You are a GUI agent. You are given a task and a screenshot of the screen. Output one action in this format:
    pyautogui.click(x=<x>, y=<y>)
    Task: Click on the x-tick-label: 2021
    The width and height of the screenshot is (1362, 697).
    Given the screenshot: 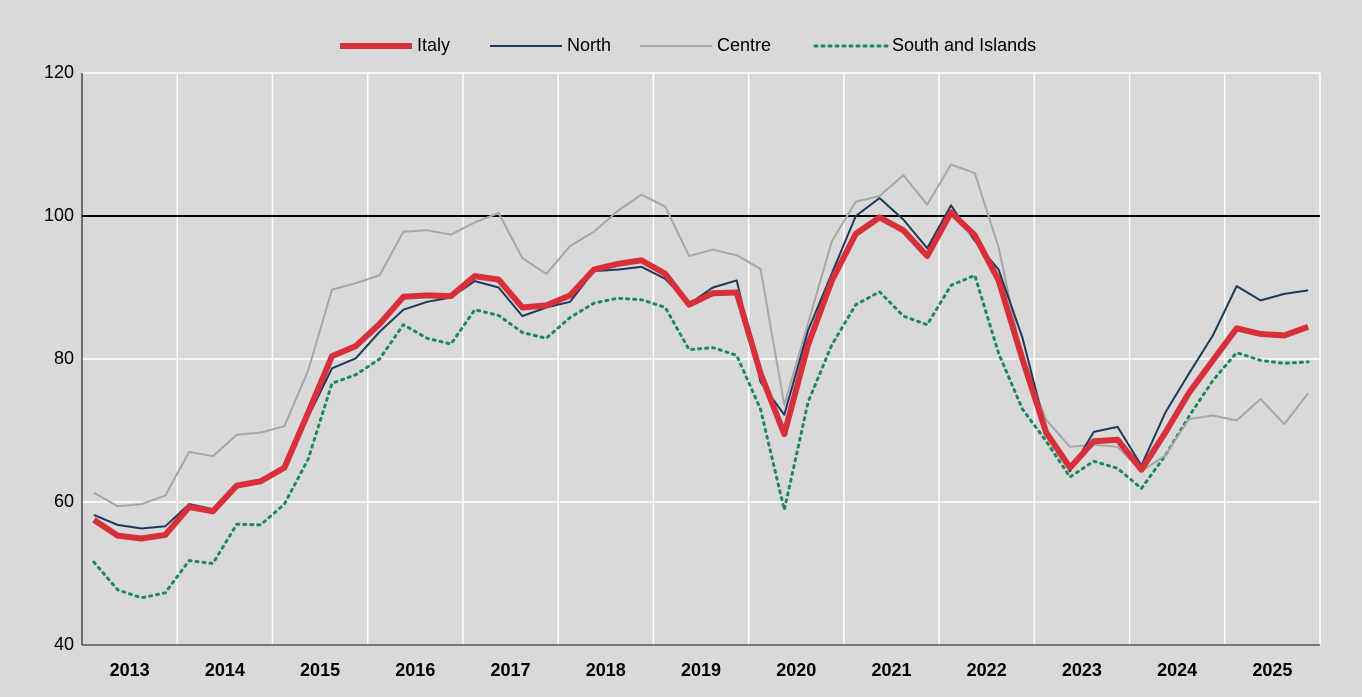 What is the action you would take?
    pyautogui.click(x=891, y=670)
    